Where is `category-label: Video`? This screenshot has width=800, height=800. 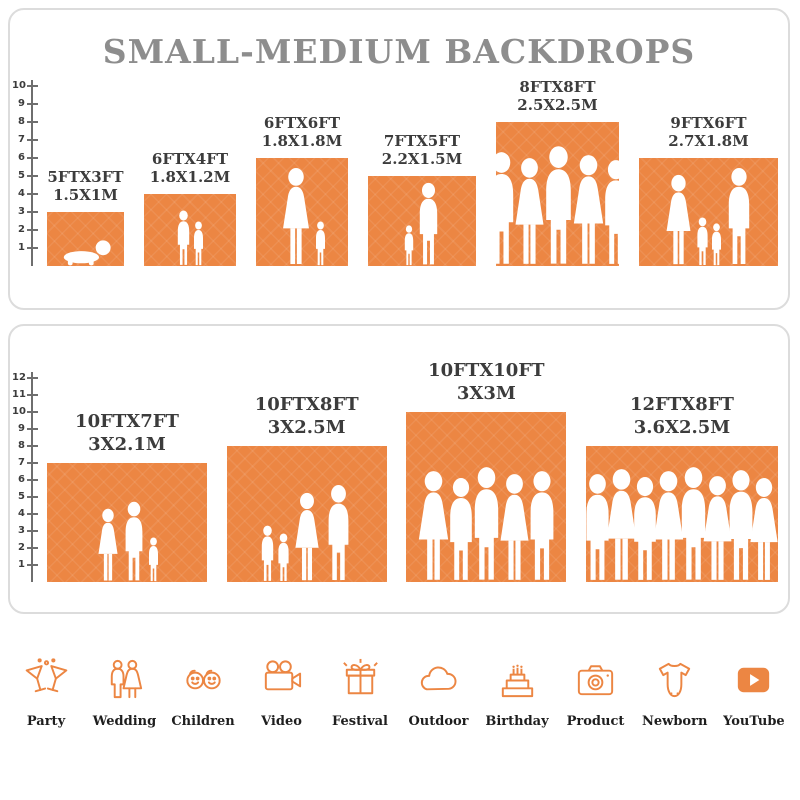 category-label: Video is located at coordinates (281, 721).